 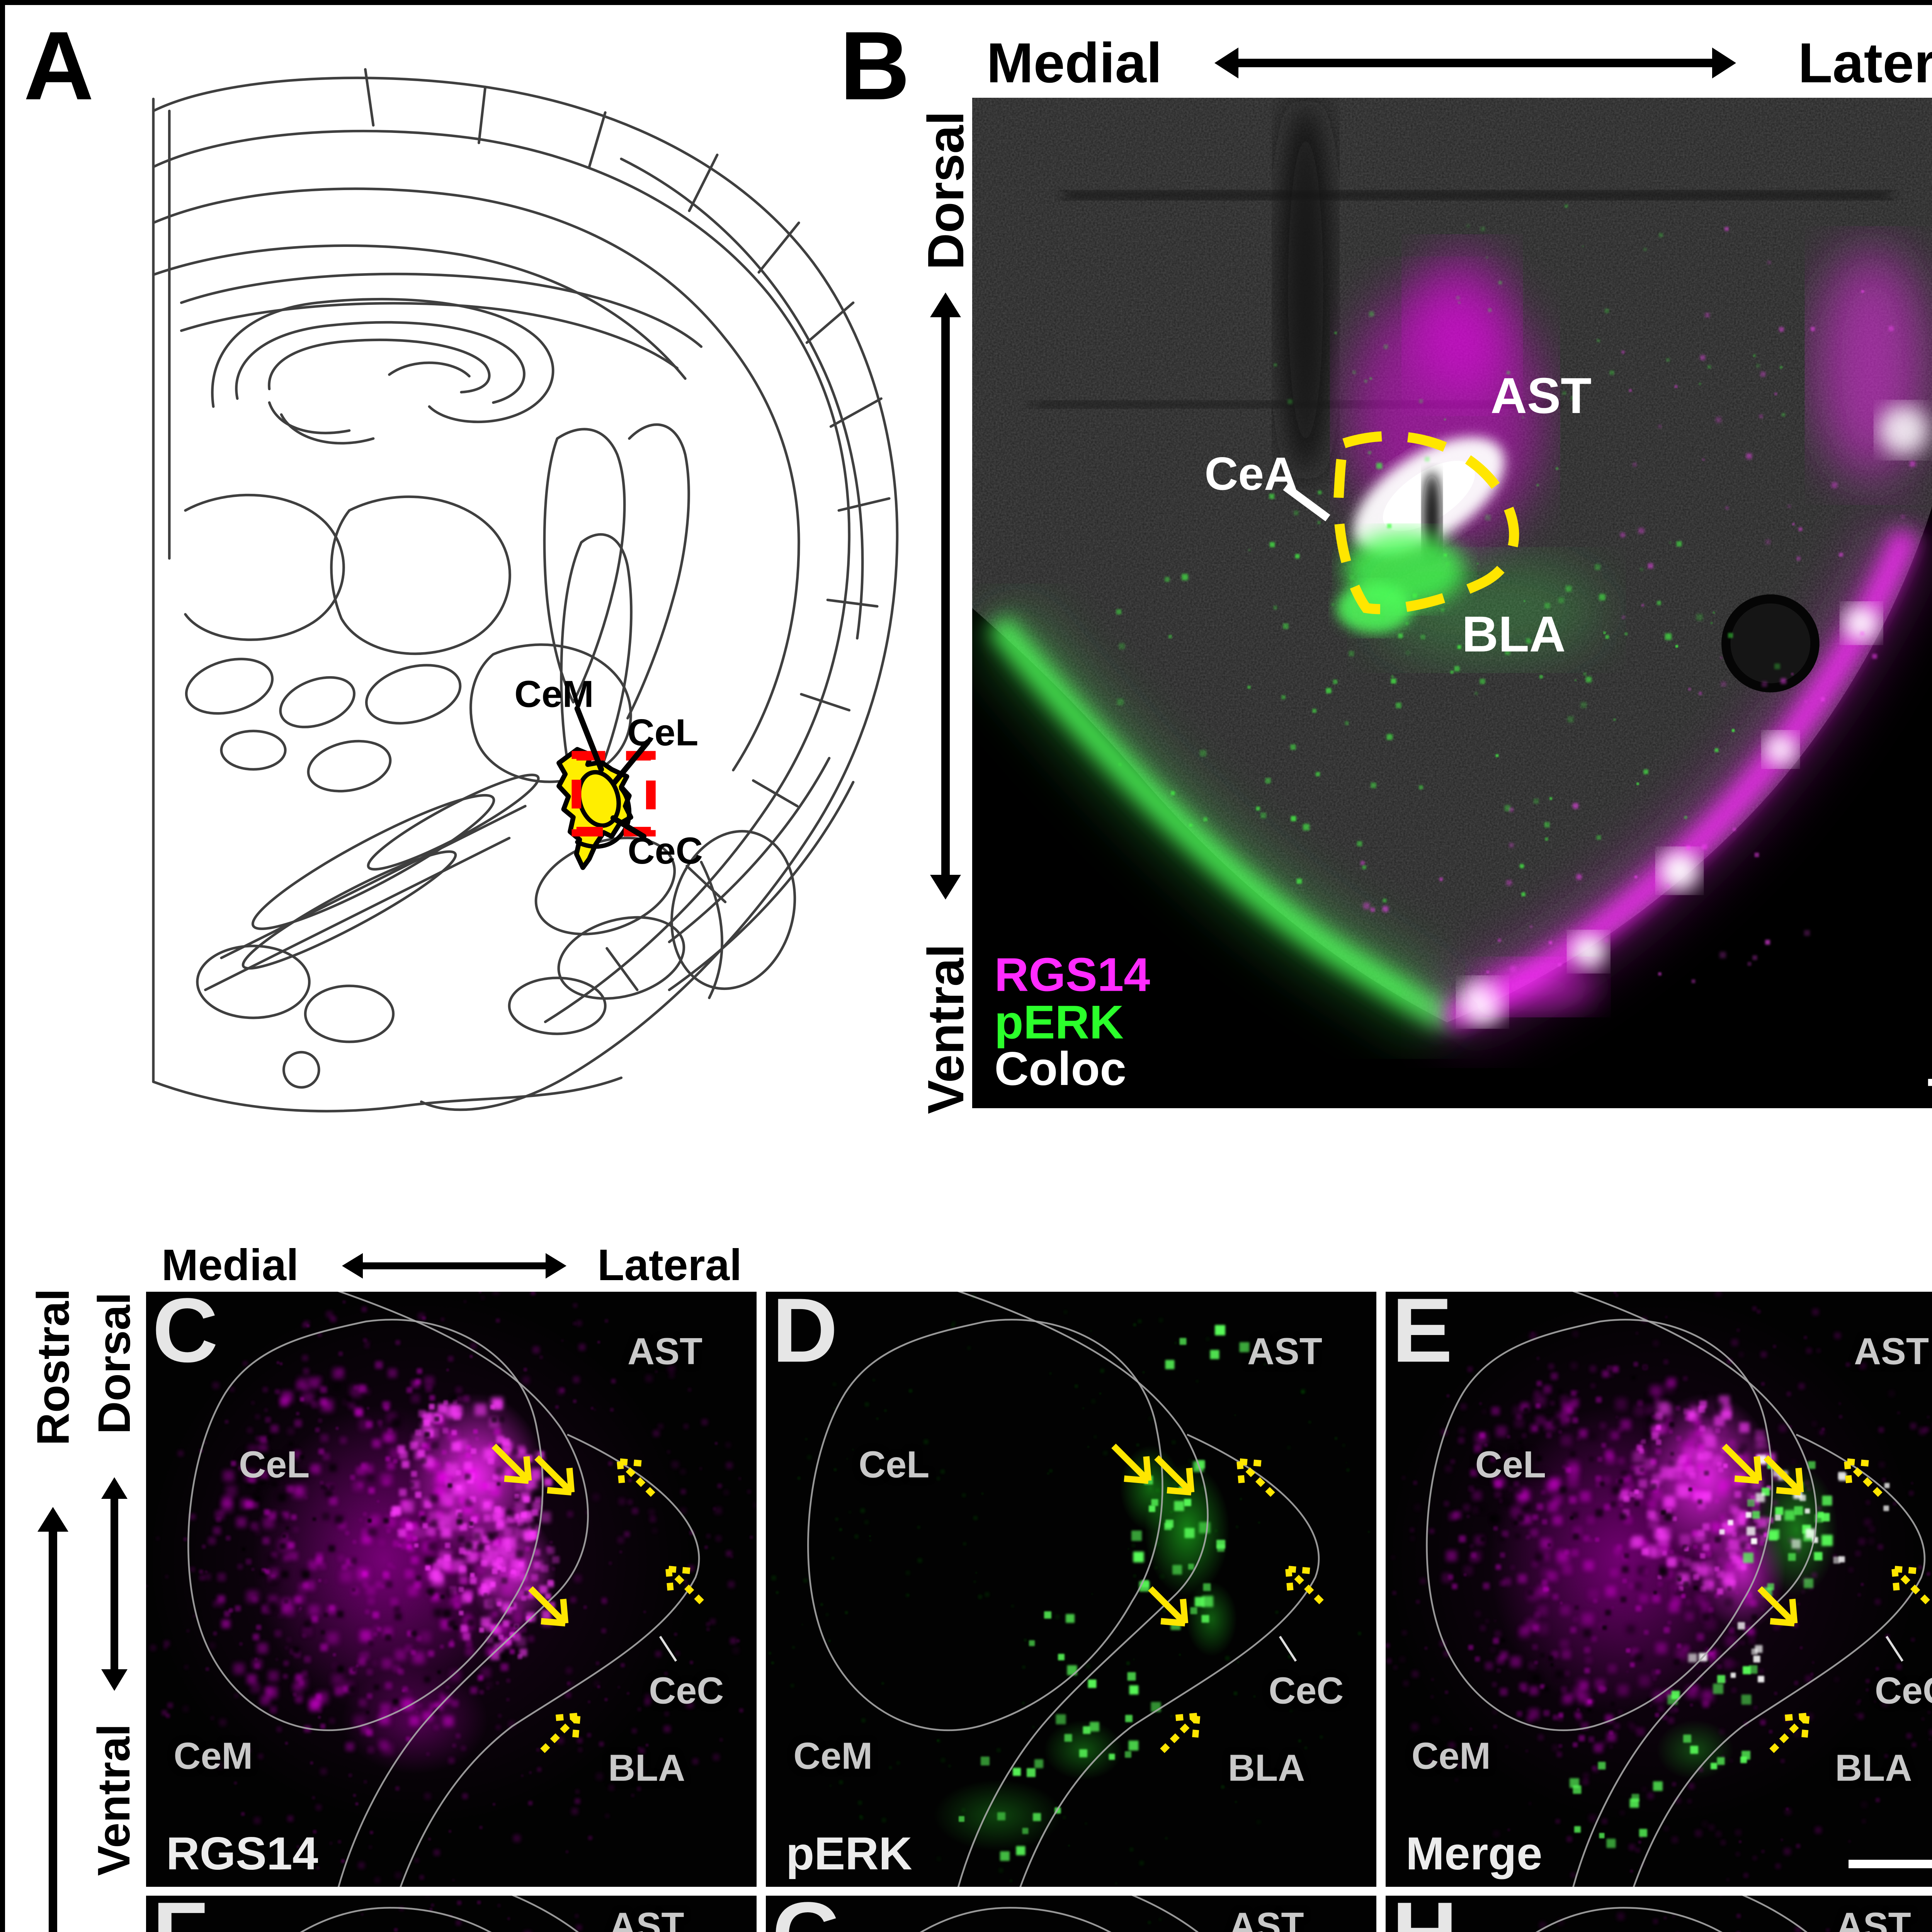 I want to click on channel-label-merge: Merge, so click(x=1475, y=1854).